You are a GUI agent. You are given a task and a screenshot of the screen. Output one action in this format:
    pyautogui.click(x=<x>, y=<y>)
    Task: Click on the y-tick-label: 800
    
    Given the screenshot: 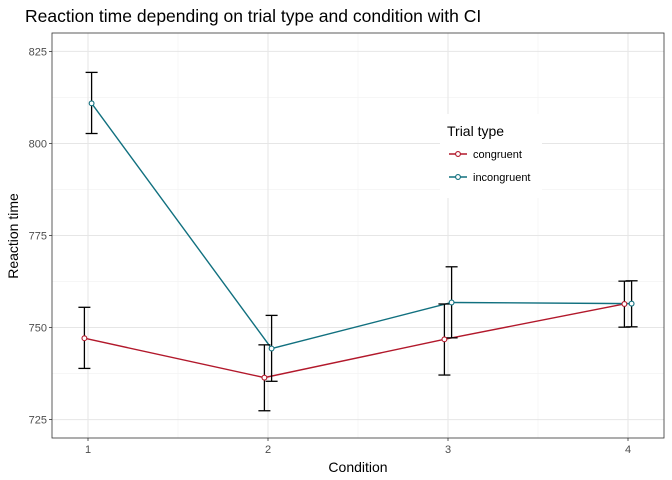 What is the action you would take?
    pyautogui.click(x=38, y=144)
    